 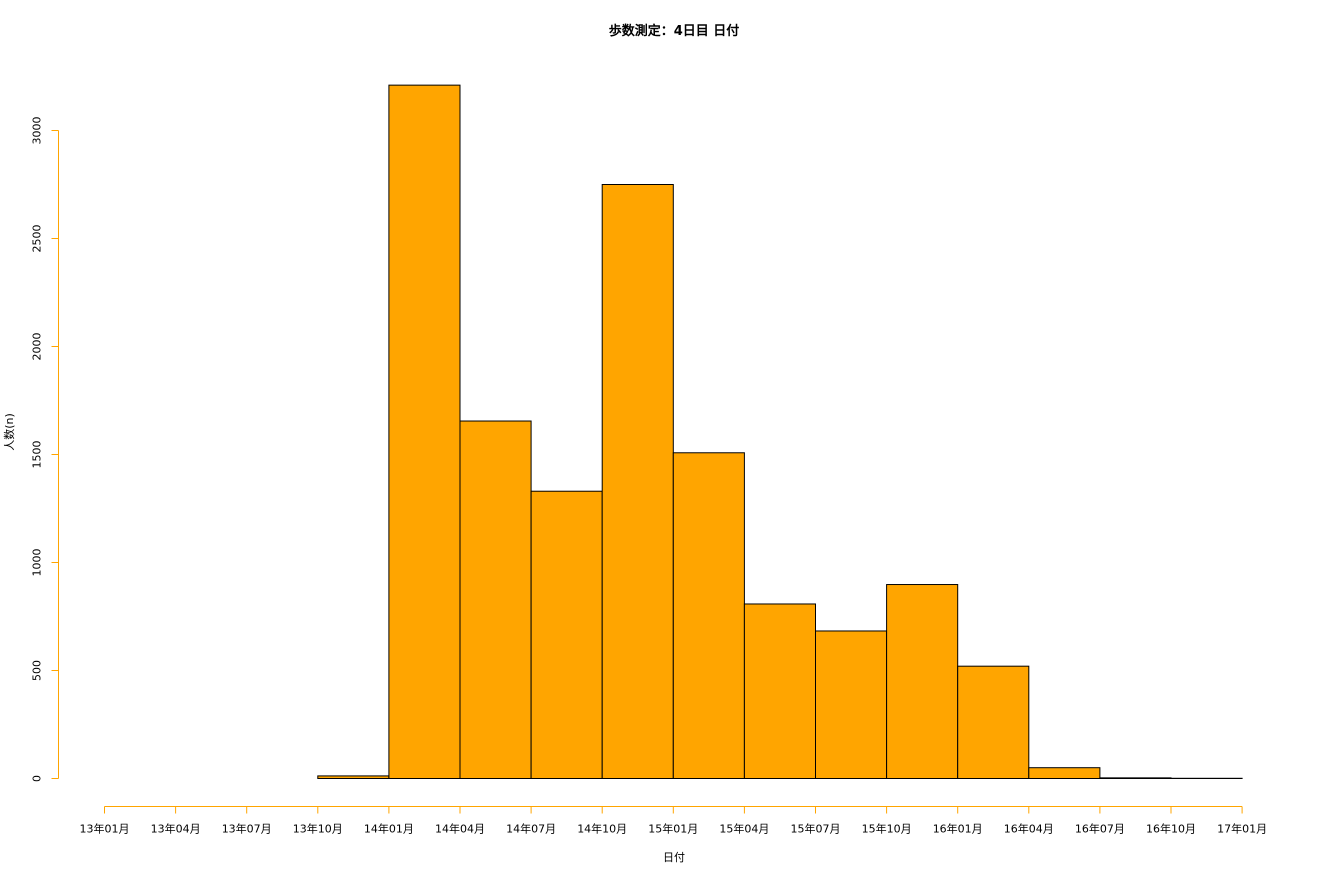 I want to click on x-axis-label: 日付, so click(x=674, y=857).